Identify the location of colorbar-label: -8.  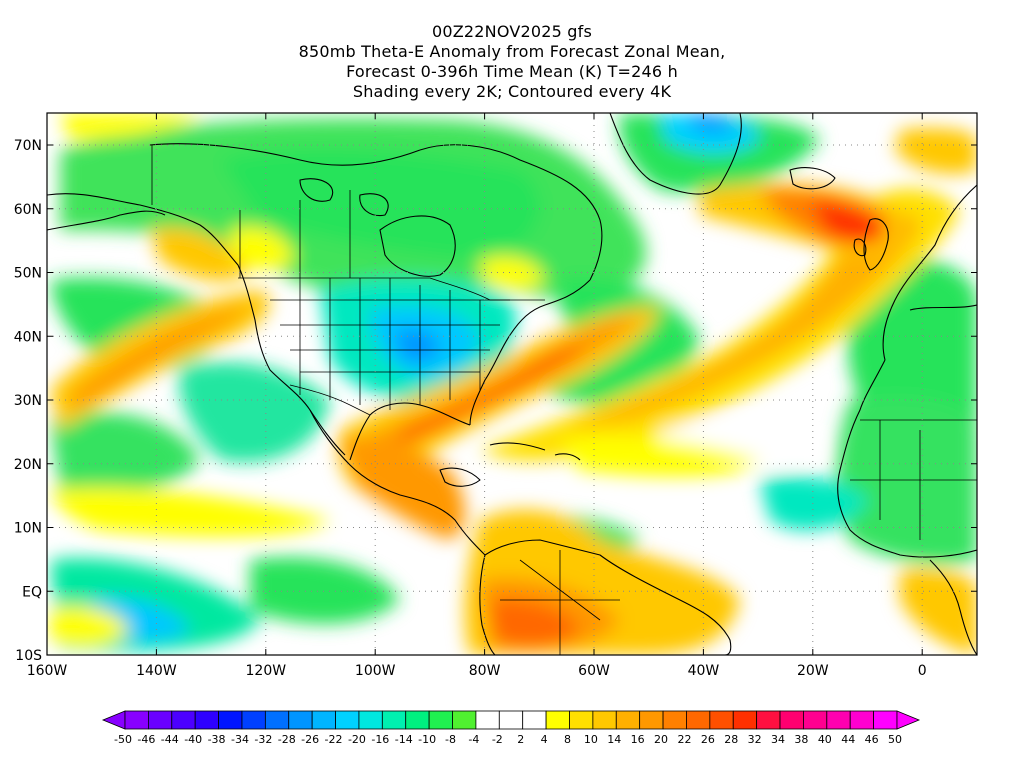
(450, 739).